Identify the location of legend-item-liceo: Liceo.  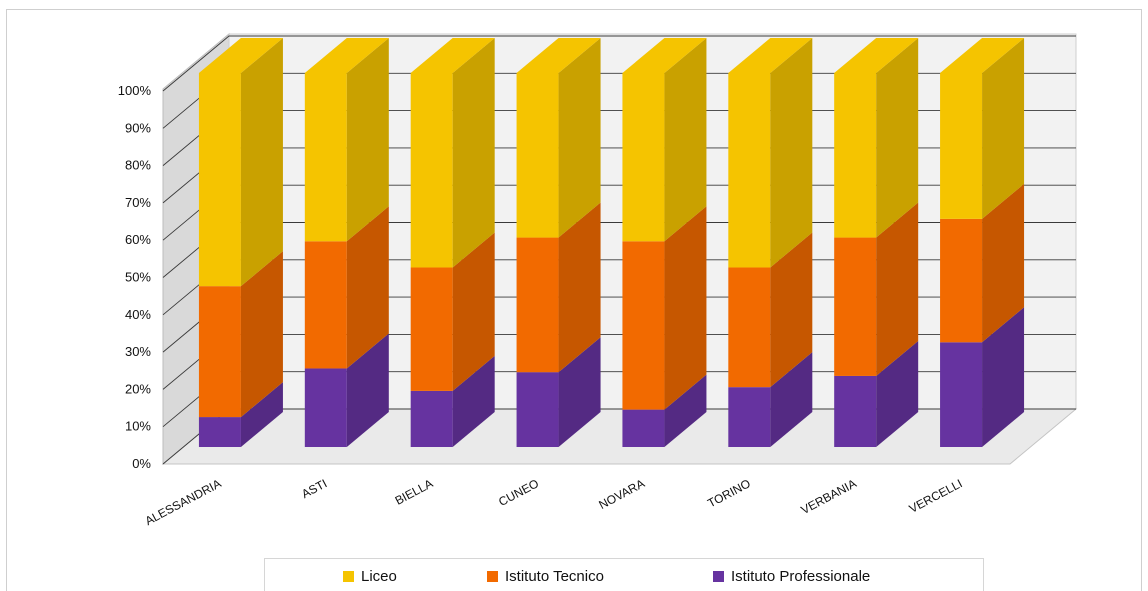
(370, 576).